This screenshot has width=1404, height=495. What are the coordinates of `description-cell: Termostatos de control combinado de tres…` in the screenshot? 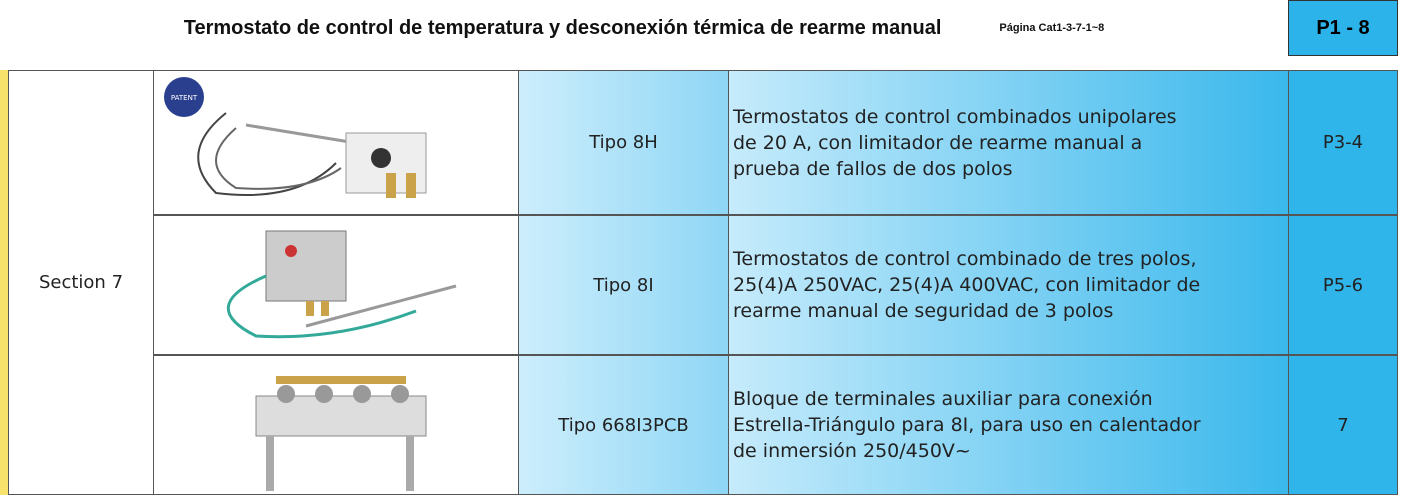 It's located at (1008, 285).